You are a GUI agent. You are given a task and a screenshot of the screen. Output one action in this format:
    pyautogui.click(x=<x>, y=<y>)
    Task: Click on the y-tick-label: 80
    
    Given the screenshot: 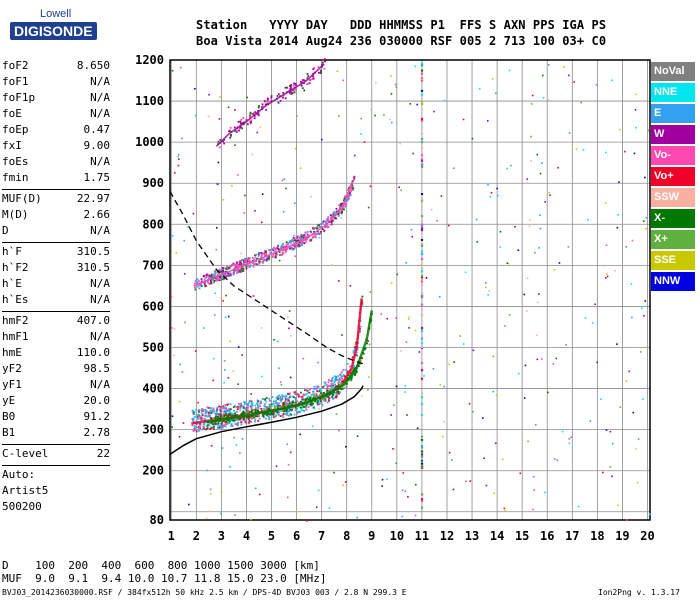 What is the action you would take?
    pyautogui.click(x=157, y=520)
    